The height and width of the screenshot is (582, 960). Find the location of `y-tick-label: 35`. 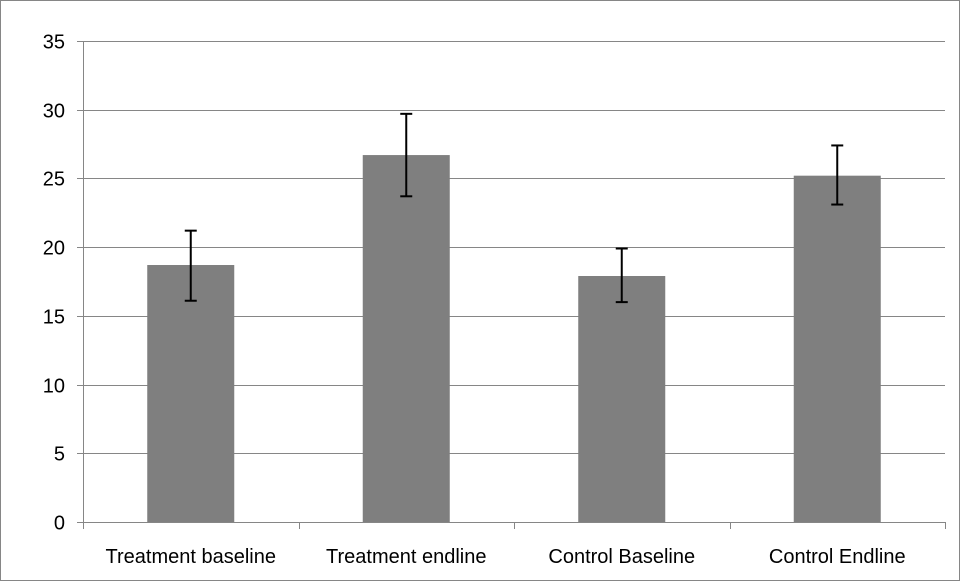

y-tick-label: 35 is located at coordinates (54, 43).